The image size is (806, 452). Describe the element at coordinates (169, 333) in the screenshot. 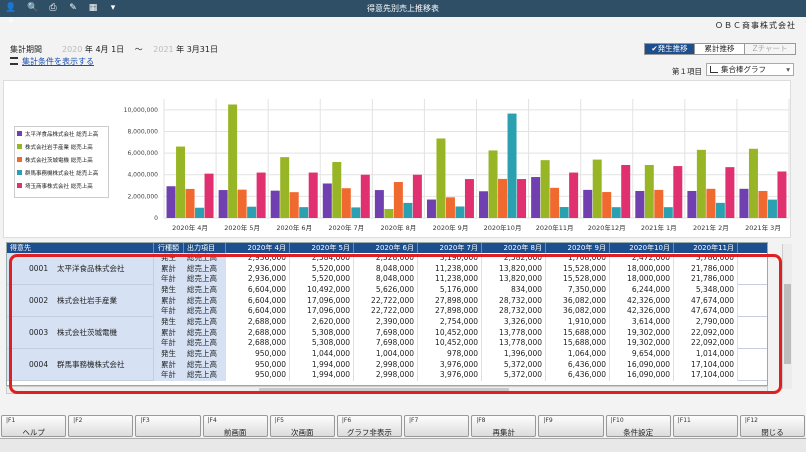

I see `row-type-cell: 累計` at that location.